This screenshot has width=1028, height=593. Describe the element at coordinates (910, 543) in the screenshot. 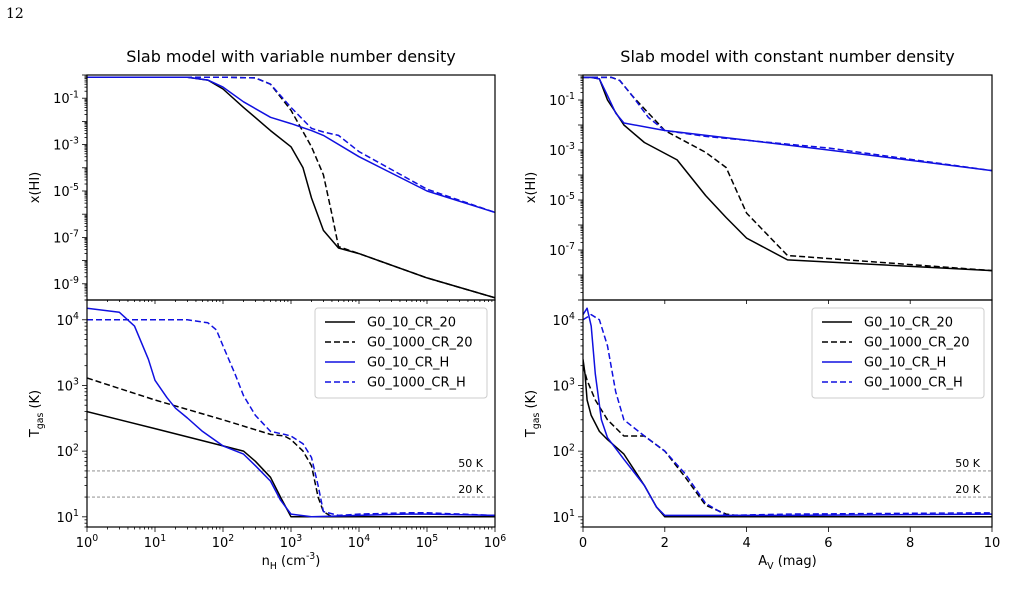

I see `x-tick-label: 8` at that location.